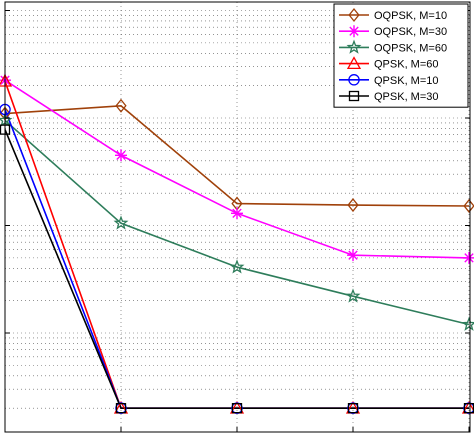 This screenshot has width=474, height=434. Describe the element at coordinates (406, 81) in the screenshot. I see `legend-label-4: QPSK, M=10` at that location.